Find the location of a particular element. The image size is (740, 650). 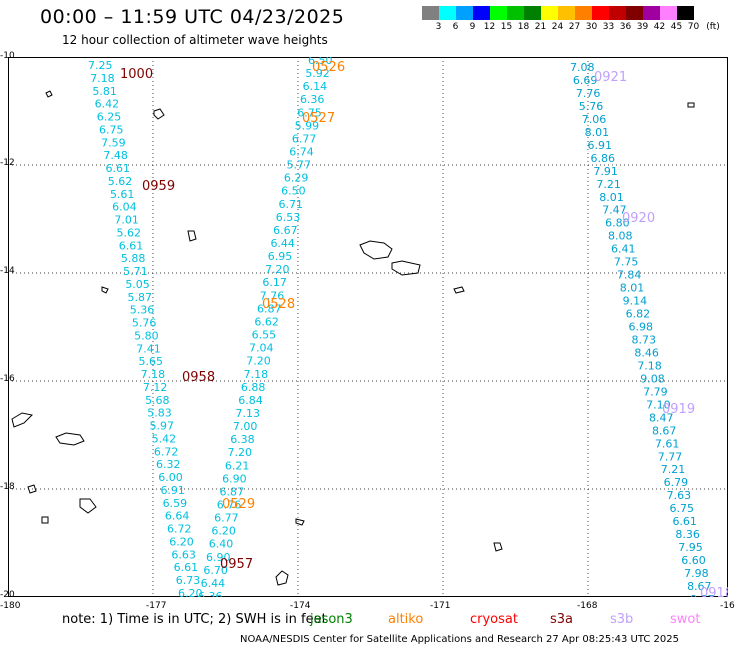

x-tick-label: -180 is located at coordinates (10, 606).